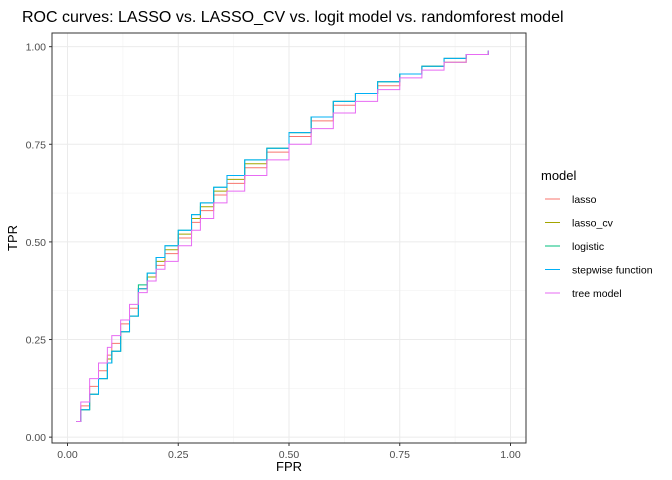 The image size is (672, 480). What do you see at coordinates (584, 200) in the screenshot?
I see `legend-label-lasso: lasso` at bounding box center [584, 200].